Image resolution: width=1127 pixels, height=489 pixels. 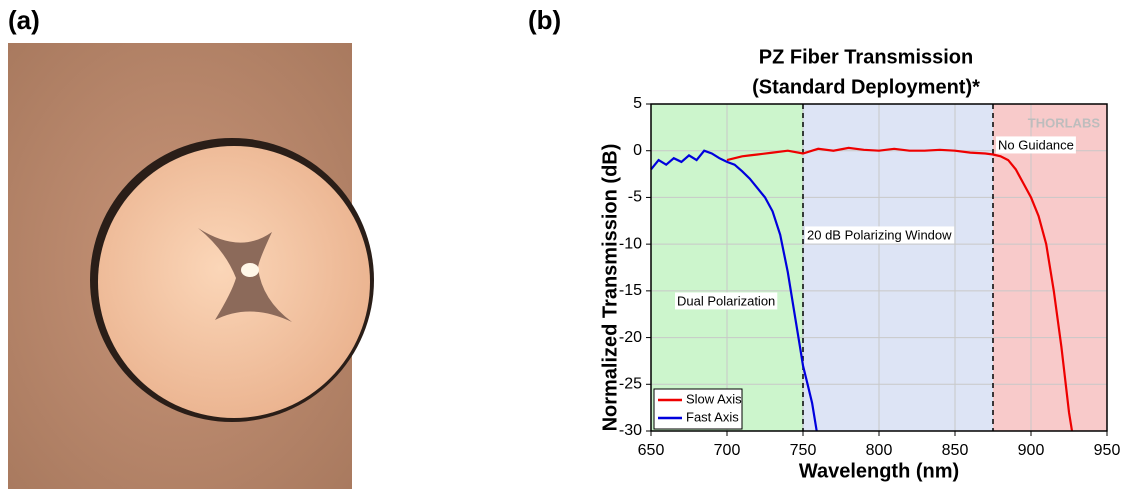 What do you see at coordinates (866, 87) in the screenshot?
I see `chart-subtitle: (Standard Deployment)*` at bounding box center [866, 87].